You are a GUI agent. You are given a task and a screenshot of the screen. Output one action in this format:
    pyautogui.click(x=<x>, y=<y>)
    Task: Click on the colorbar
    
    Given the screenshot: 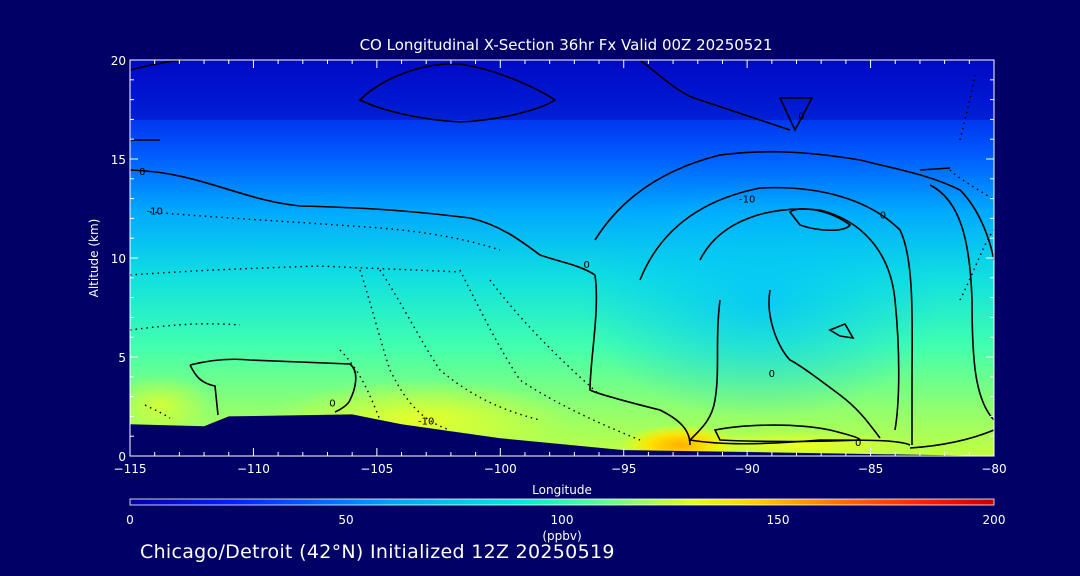 What is the action you would take?
    pyautogui.click(x=562, y=502)
    